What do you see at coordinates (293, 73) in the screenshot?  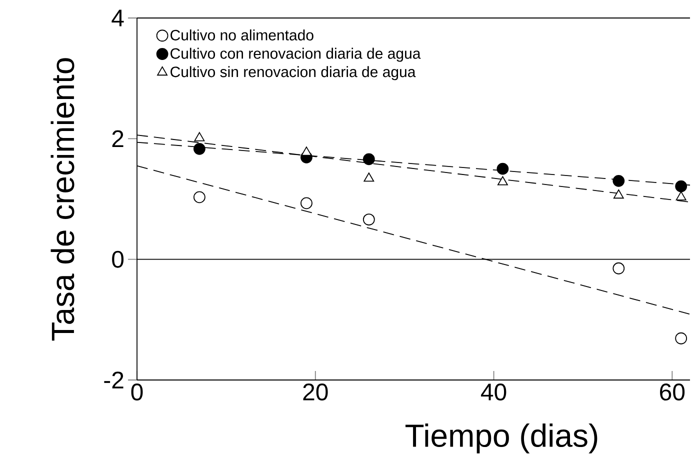 I see `legend-label: Cultivo sin renovacion diaria de agua` at bounding box center [293, 73].